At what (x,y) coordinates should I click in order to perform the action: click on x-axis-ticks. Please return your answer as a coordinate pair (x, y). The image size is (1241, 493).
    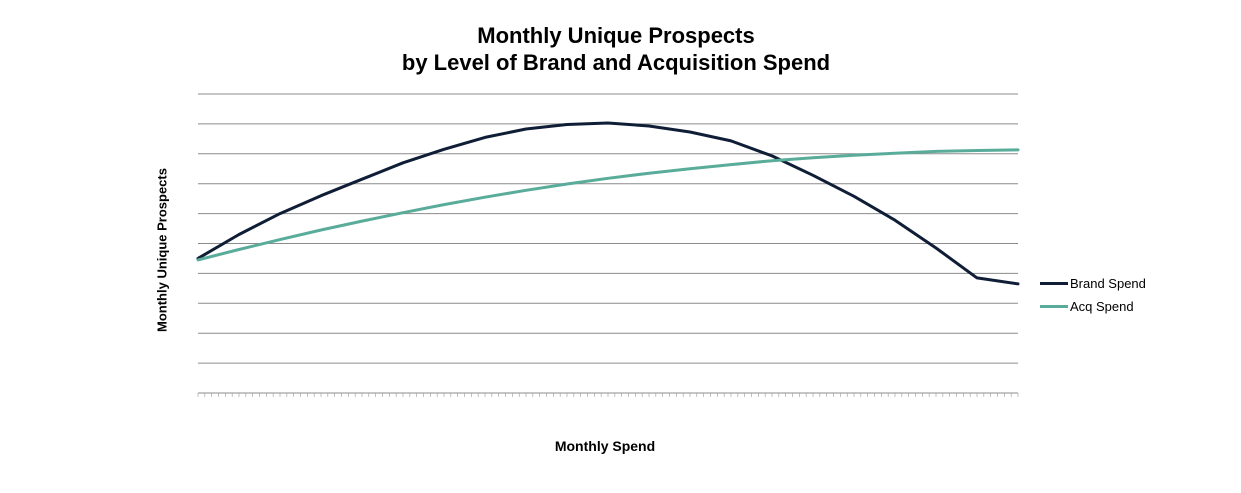
    Looking at the image, I should click on (608, 395).